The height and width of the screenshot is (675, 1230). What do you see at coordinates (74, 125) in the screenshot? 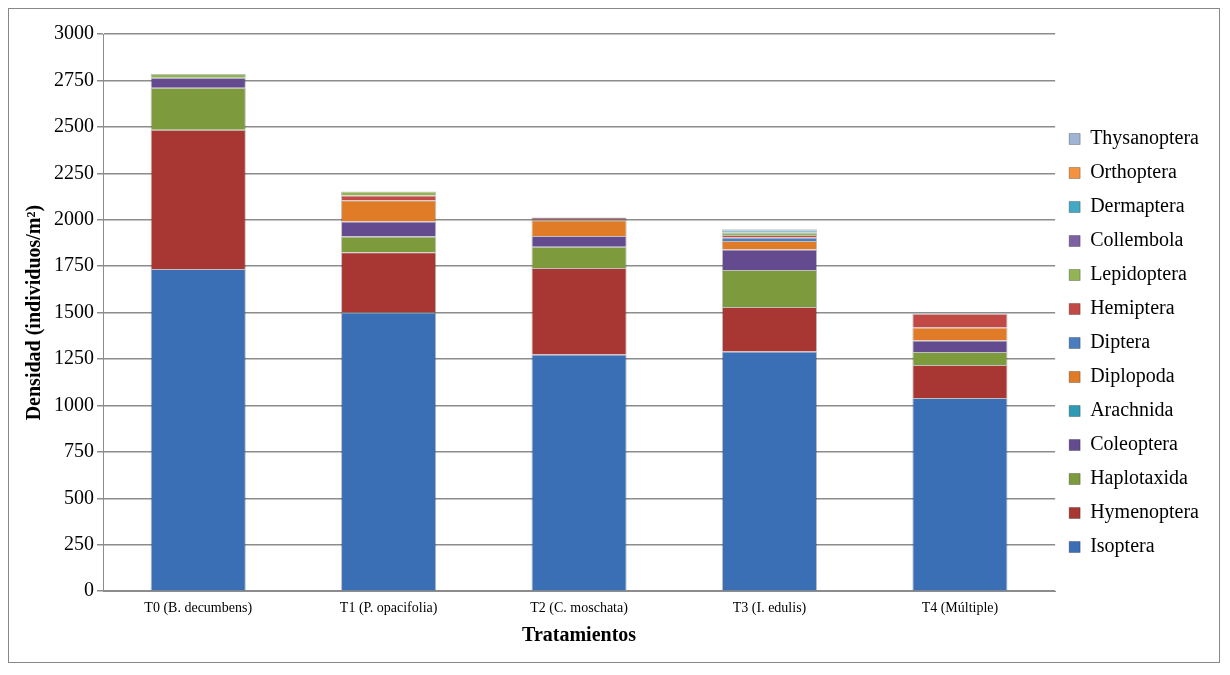
I see `y-tick-label: 2500` at bounding box center [74, 125].